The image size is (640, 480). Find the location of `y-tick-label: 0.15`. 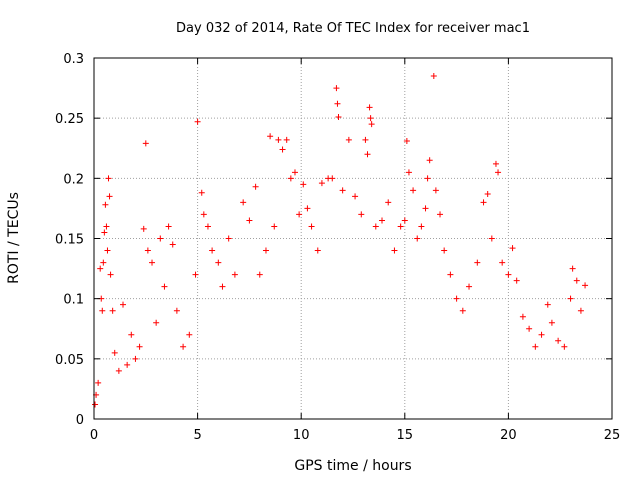

y-tick-label: 0.15 is located at coordinates (69, 240).